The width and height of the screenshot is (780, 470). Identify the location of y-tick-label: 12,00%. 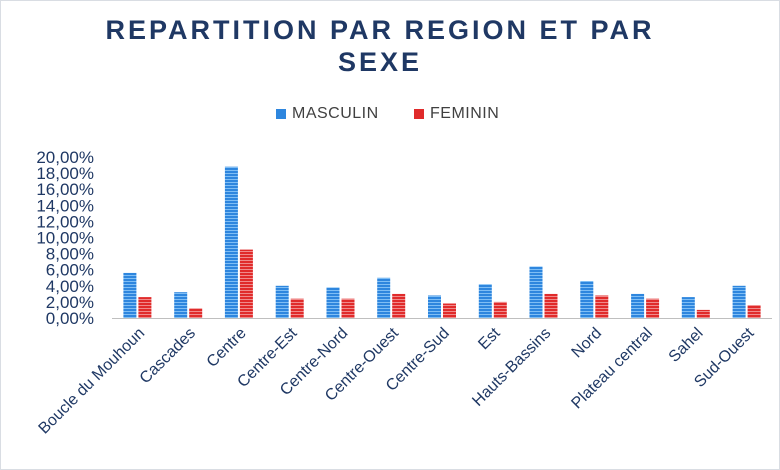
(65, 221).